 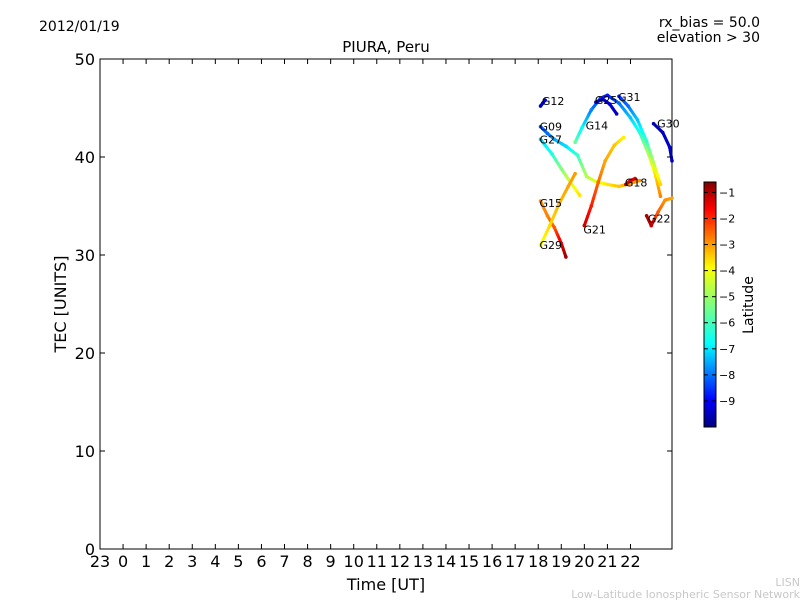 I want to click on satellite-label-g29: G29, so click(x=551, y=245).